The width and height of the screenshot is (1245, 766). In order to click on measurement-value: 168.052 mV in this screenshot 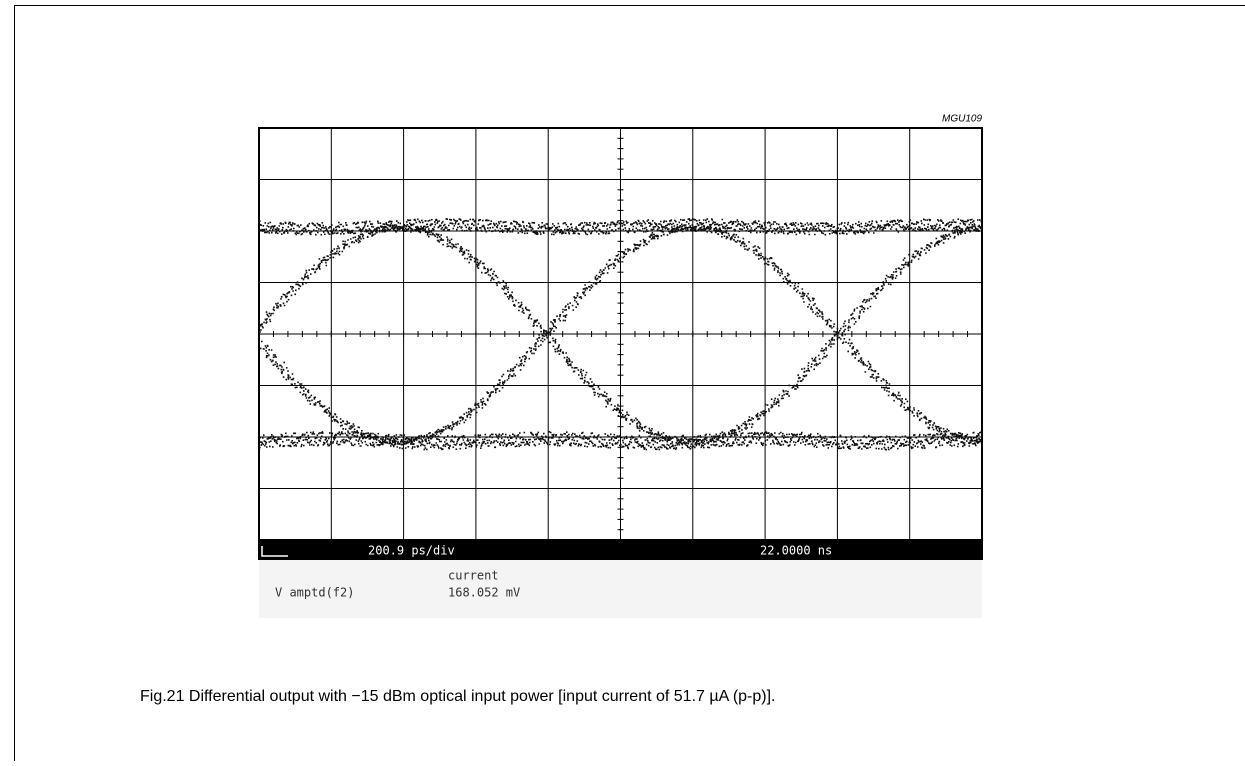, I will do `click(484, 593)`.